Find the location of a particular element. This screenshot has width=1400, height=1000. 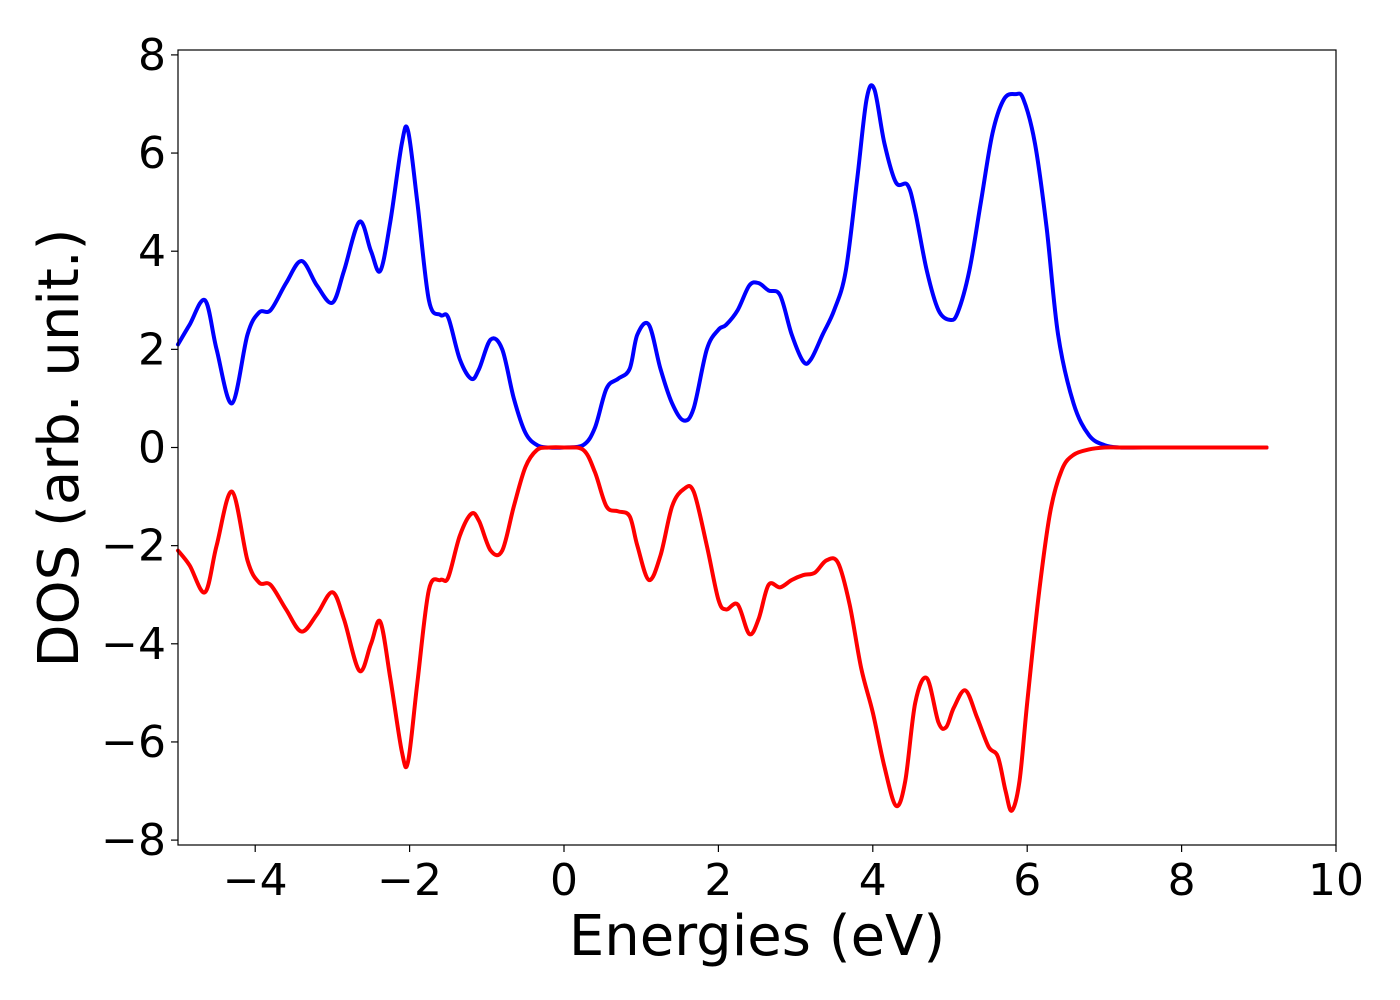

x-tick-label: 10 is located at coordinates (1336, 880).